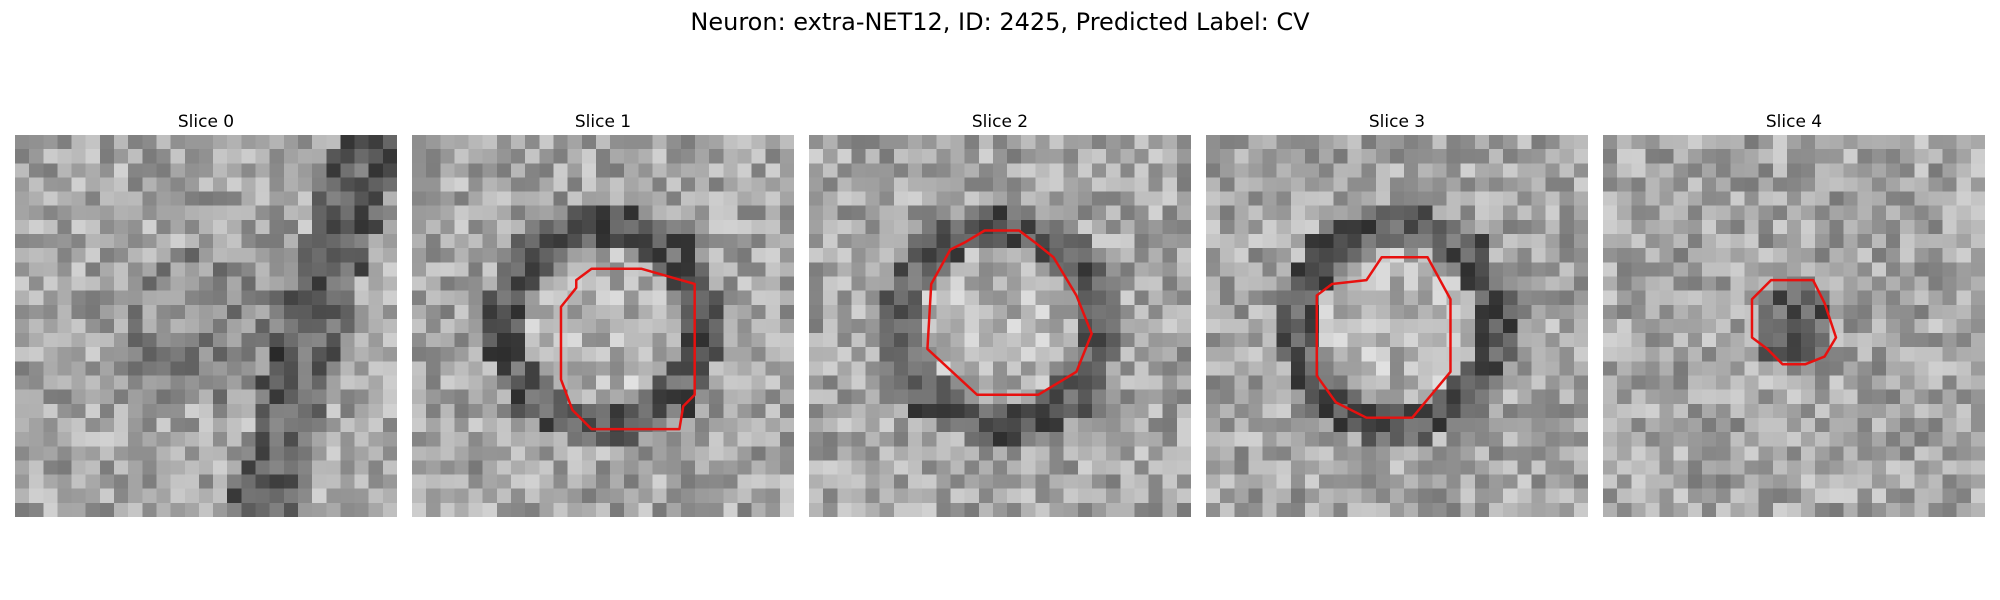 Image resolution: width=2000 pixels, height=600 pixels. I want to click on slice-title: Slice 4, so click(1794, 122).